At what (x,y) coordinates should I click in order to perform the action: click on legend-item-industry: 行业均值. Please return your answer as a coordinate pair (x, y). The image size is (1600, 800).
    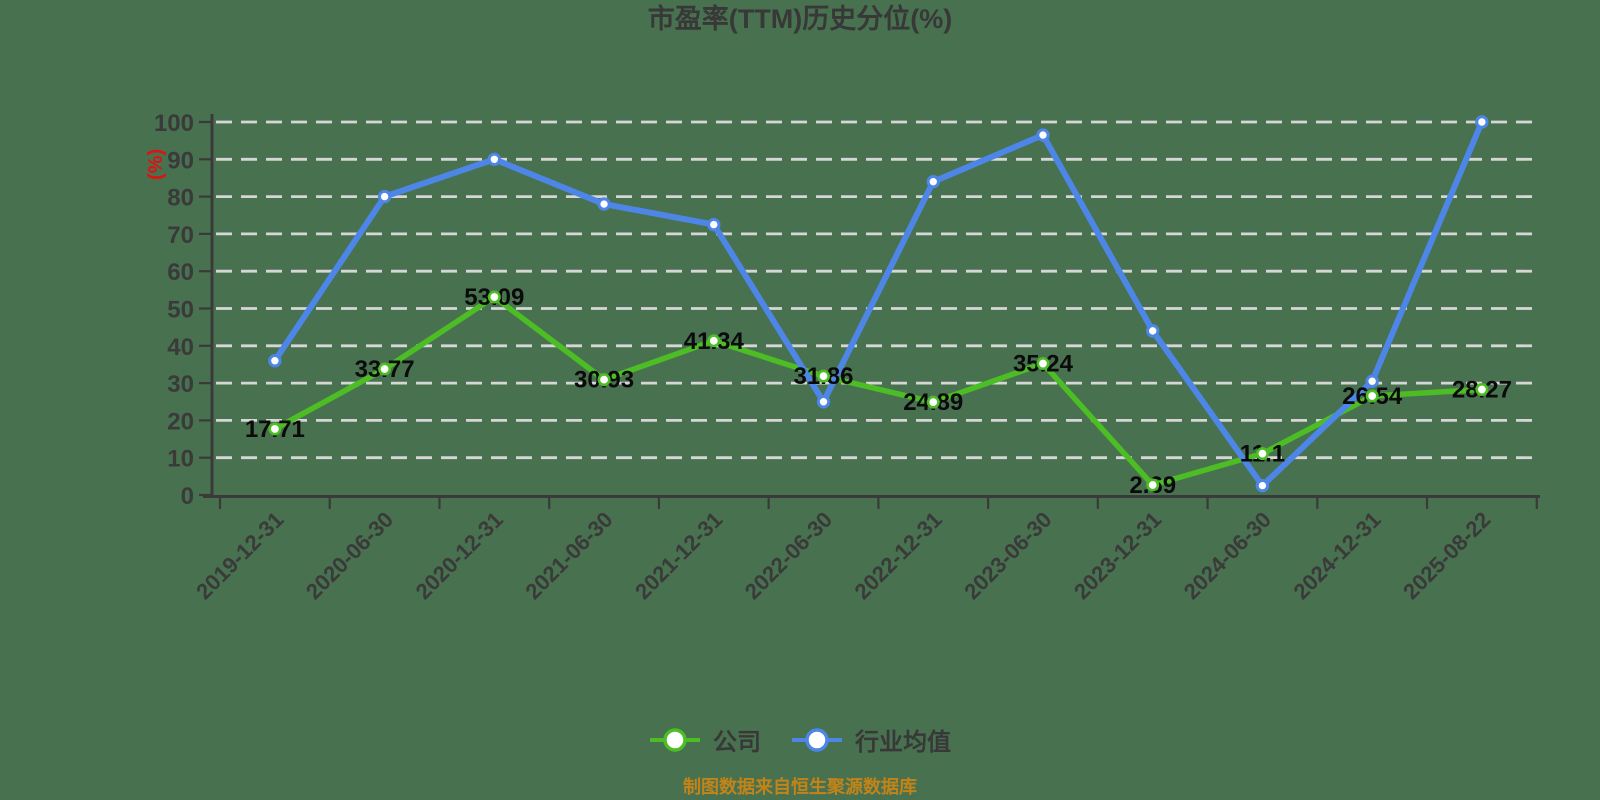
    Looking at the image, I should click on (871, 739).